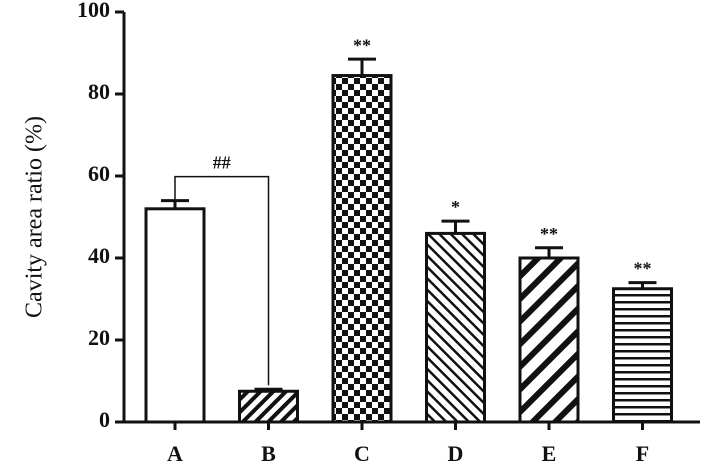 Image resolution: width=709 pixels, height=467 pixels. What do you see at coordinates (99, 255) in the screenshot?
I see `y-tick-label: 40` at bounding box center [99, 255].